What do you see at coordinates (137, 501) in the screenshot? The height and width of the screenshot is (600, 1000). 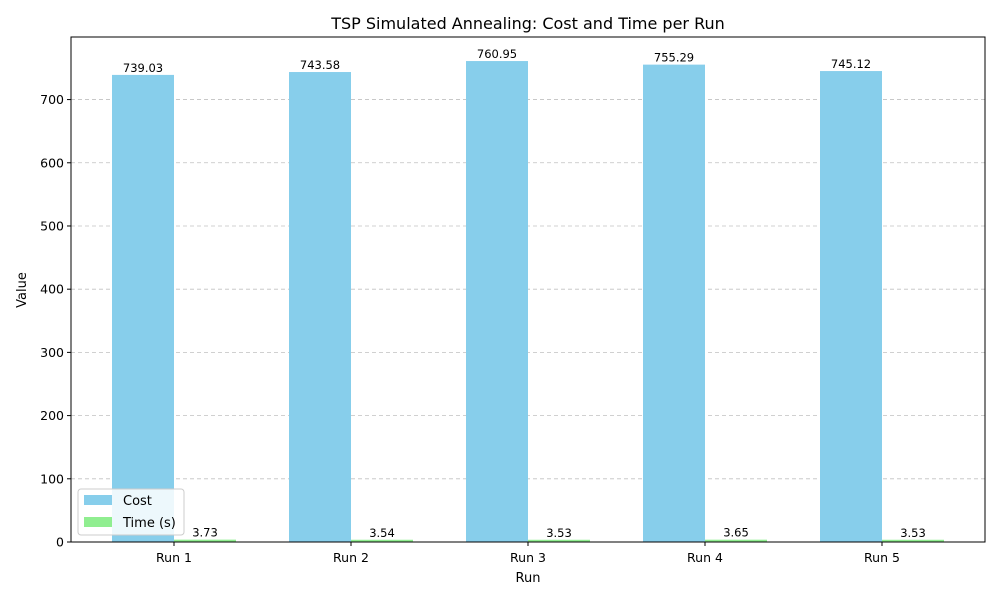 I see `legend-label-cost: Cost` at bounding box center [137, 501].